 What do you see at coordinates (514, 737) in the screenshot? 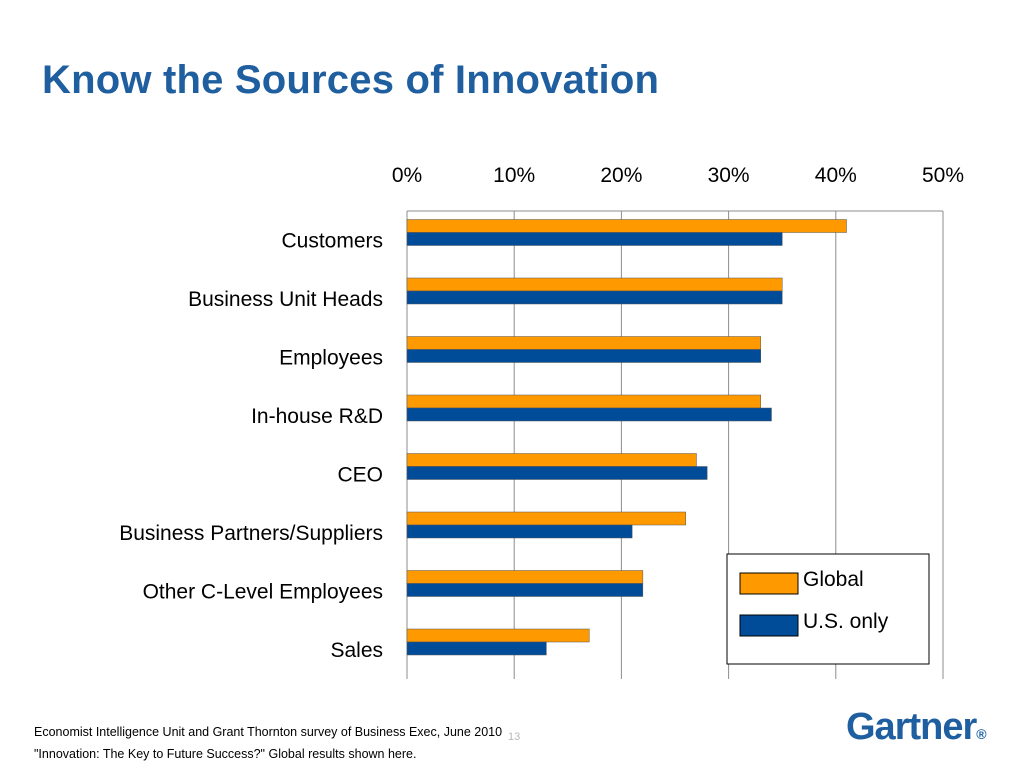
I see `page-number: 13` at bounding box center [514, 737].